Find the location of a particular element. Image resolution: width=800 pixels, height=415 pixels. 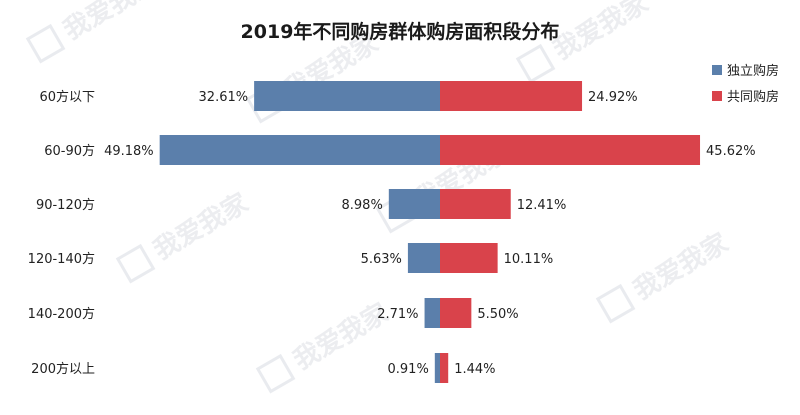

category-label: 60-90方 is located at coordinates (69, 151).